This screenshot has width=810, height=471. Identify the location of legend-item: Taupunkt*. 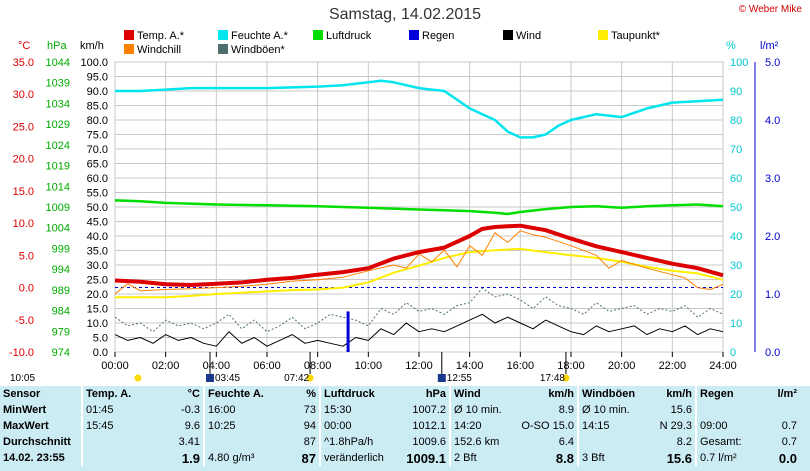
(629, 36).